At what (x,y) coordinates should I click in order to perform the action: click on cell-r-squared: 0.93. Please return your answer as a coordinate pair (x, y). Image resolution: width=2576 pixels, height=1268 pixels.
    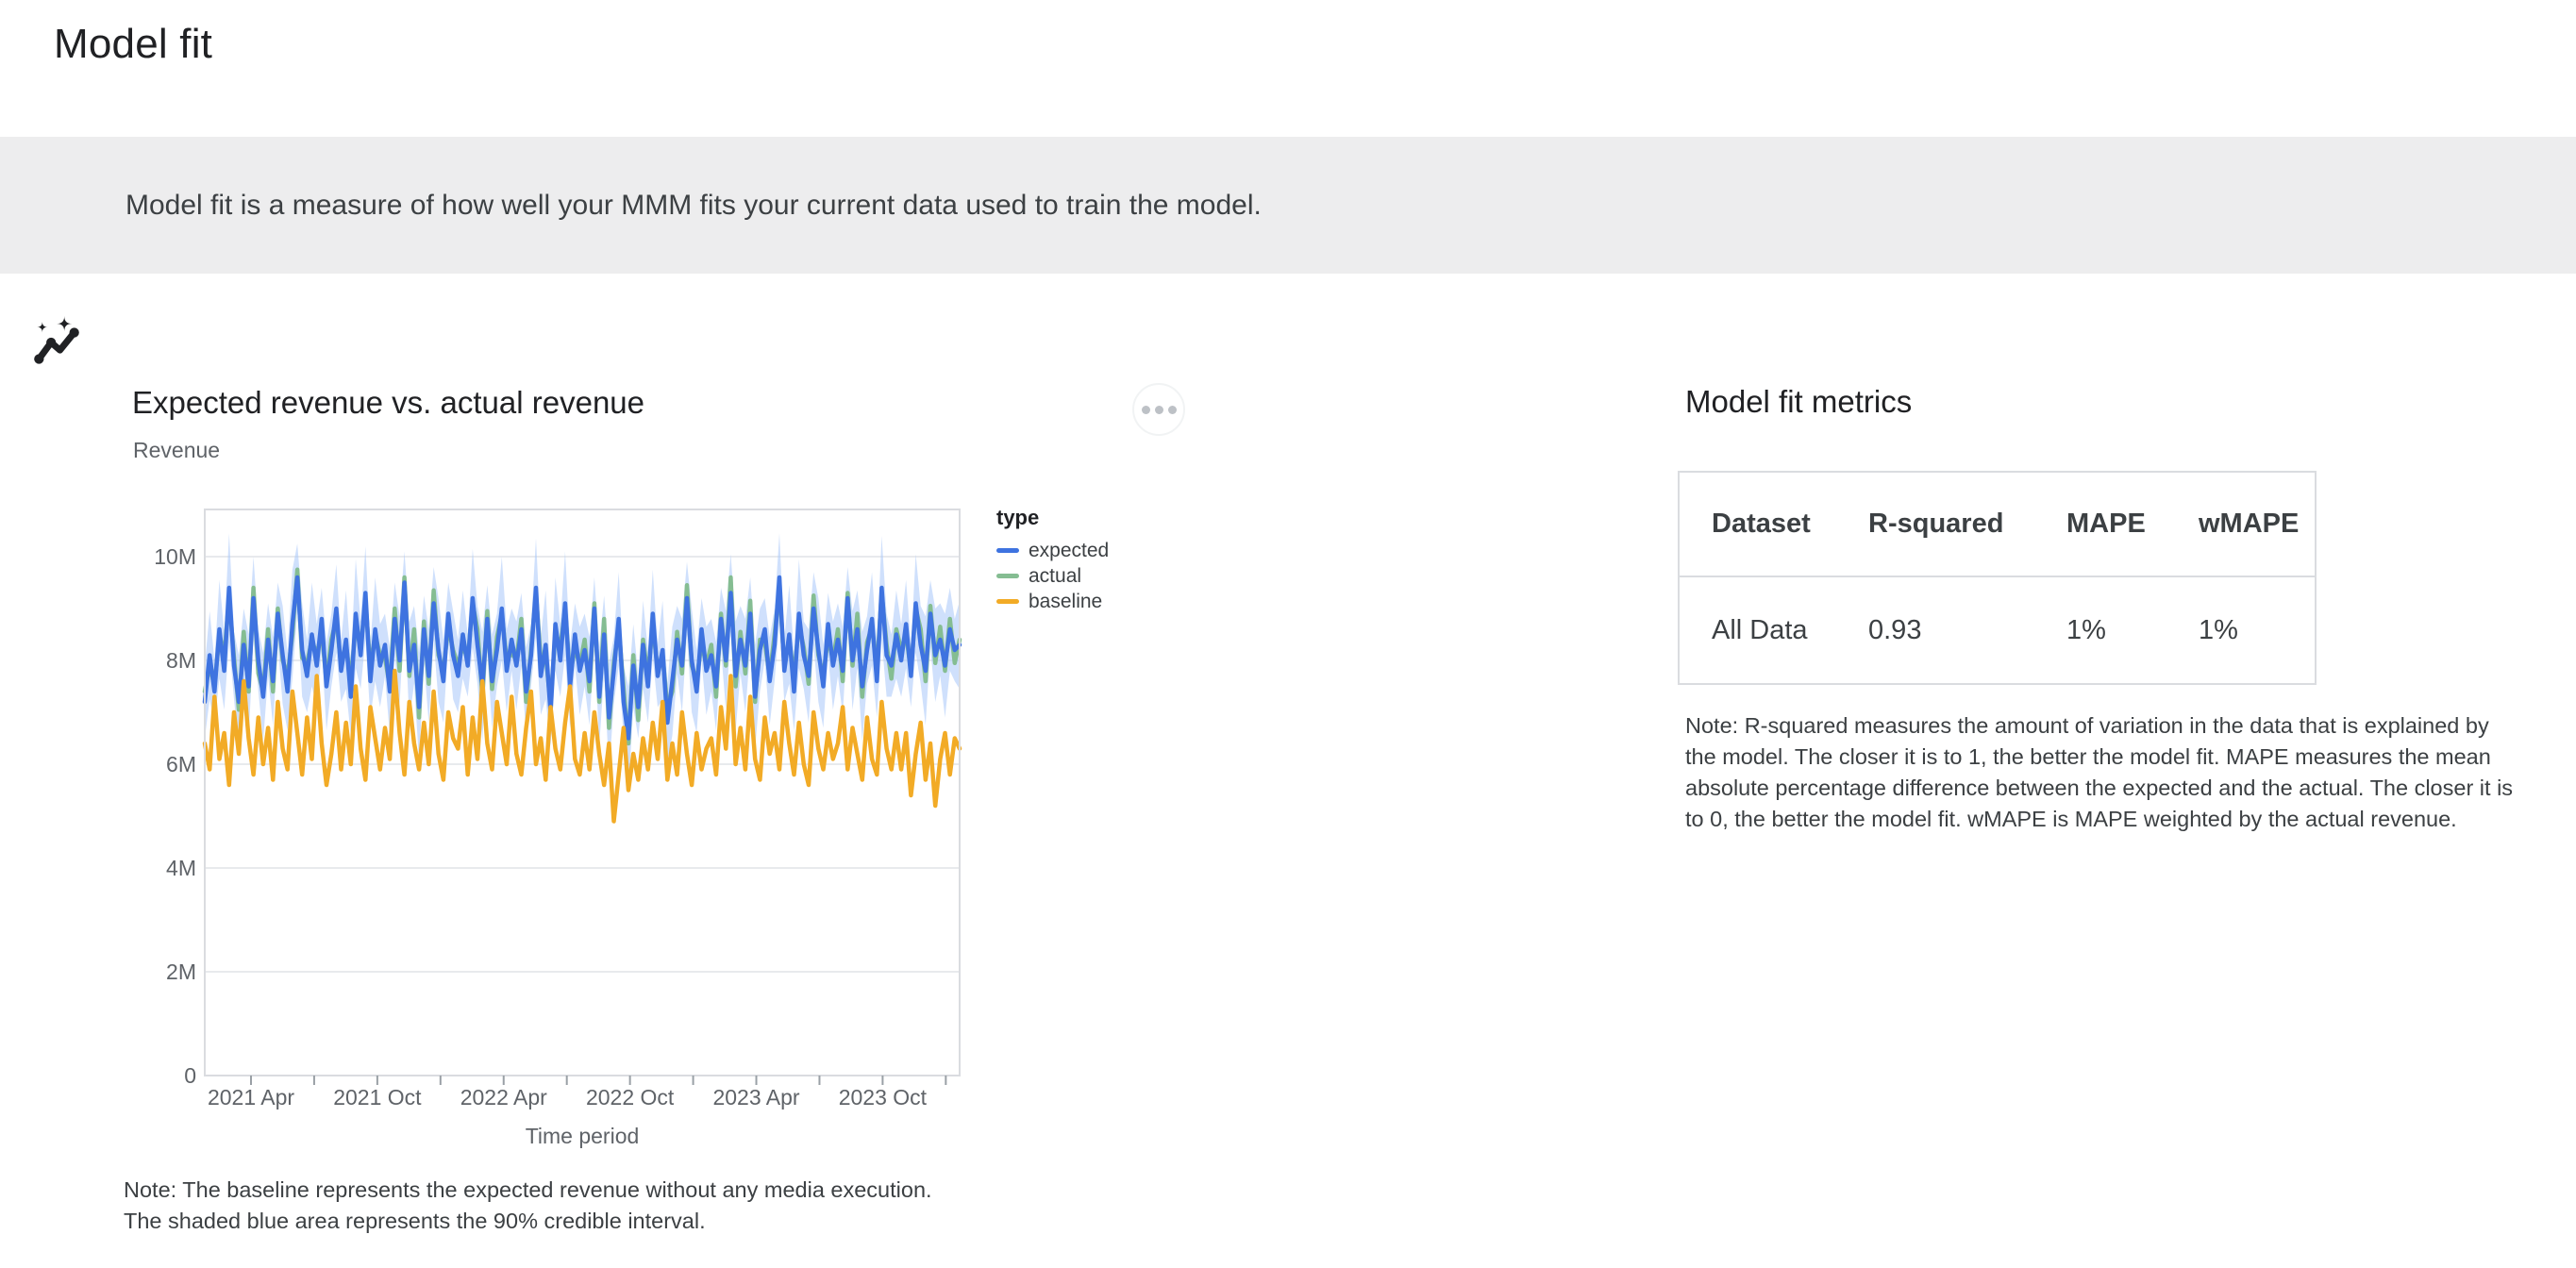
    Looking at the image, I should click on (1895, 630).